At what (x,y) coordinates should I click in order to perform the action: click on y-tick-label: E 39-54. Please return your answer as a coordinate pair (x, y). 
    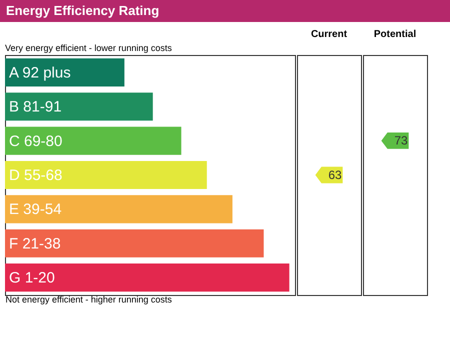
    Looking at the image, I should click on (35, 209).